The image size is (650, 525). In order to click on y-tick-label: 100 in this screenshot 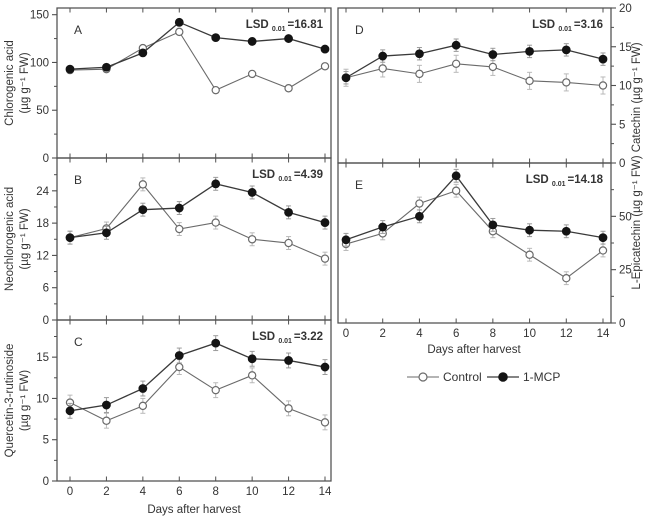, I will do `click(39, 63)`.